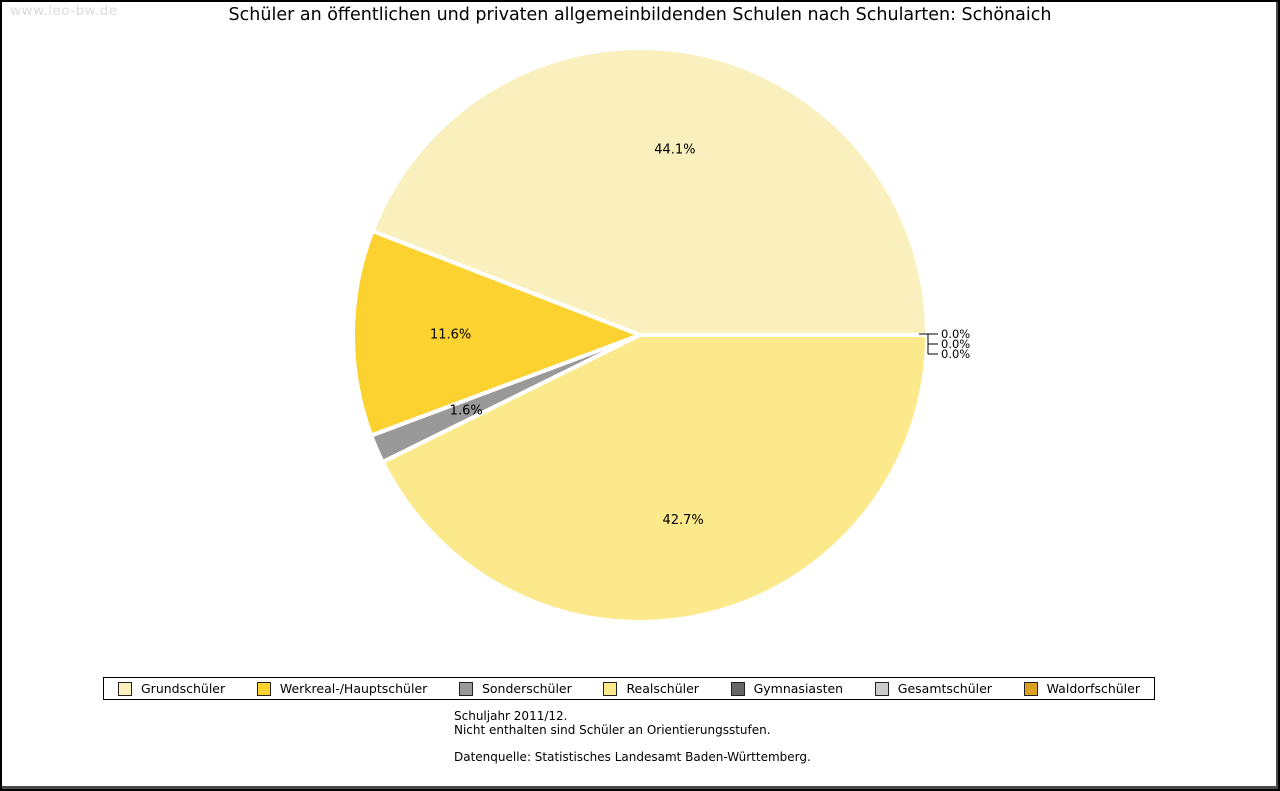 The height and width of the screenshot is (791, 1280). I want to click on legend-label-waldorfsch-ler: Waldorfschüler, so click(1093, 688).